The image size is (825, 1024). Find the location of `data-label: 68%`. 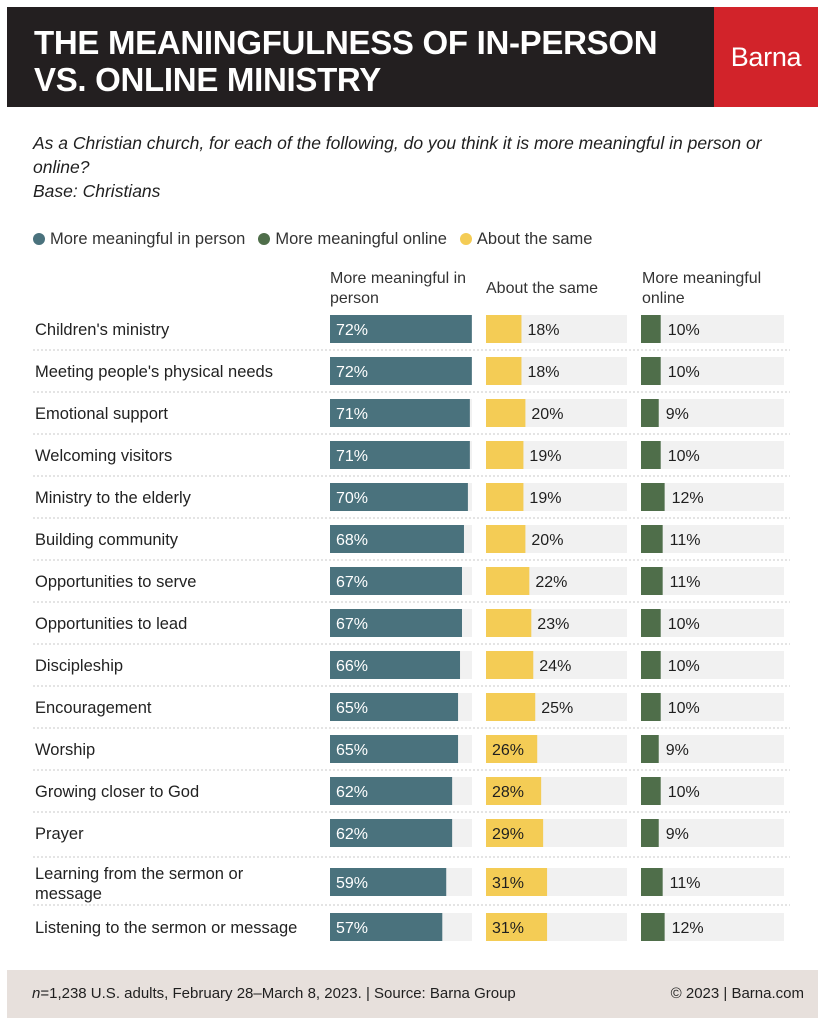

data-label: 68% is located at coordinates (352, 540).